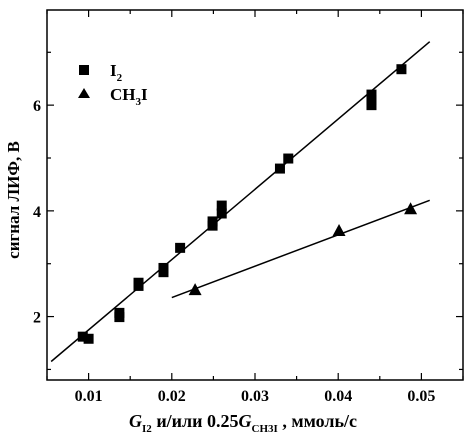 This screenshot has height=439, width=473. I want to click on x-axis-label: GI2 и/или 0.25GCH3I , ммоль/с, so click(243, 423).